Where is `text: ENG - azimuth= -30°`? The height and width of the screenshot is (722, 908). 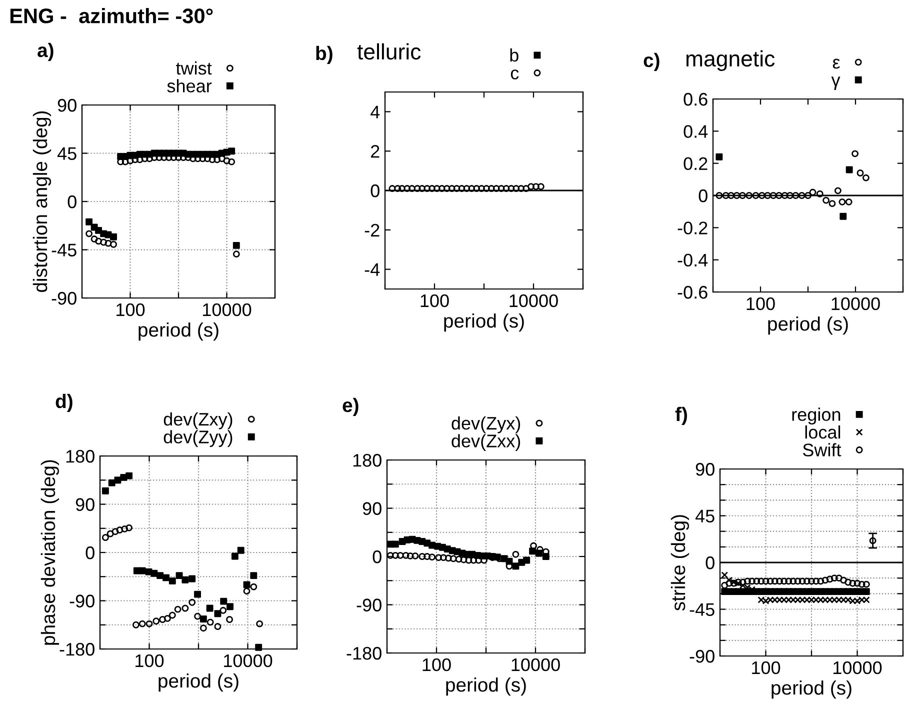 text: ENG - azimuth= -30° is located at coordinates (111, 16).